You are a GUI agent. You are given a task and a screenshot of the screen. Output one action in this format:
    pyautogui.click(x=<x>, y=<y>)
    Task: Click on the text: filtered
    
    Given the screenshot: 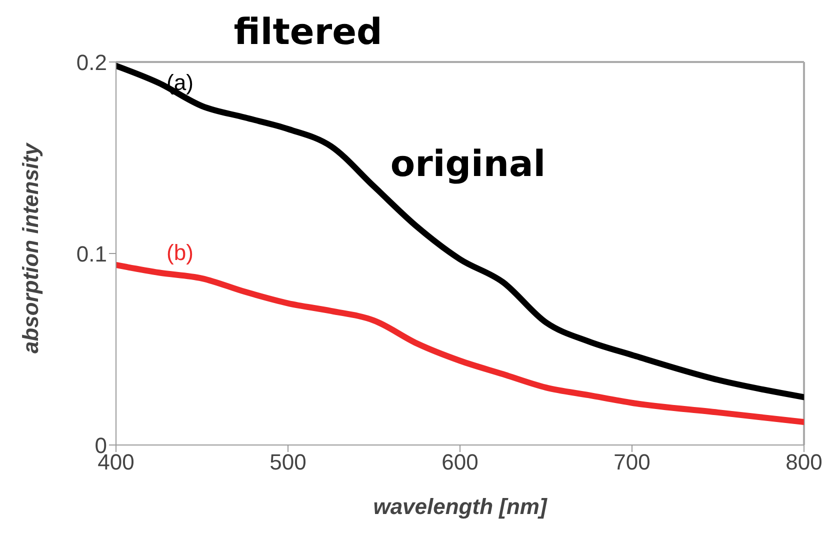 What is the action you would take?
    pyautogui.click(x=308, y=32)
    